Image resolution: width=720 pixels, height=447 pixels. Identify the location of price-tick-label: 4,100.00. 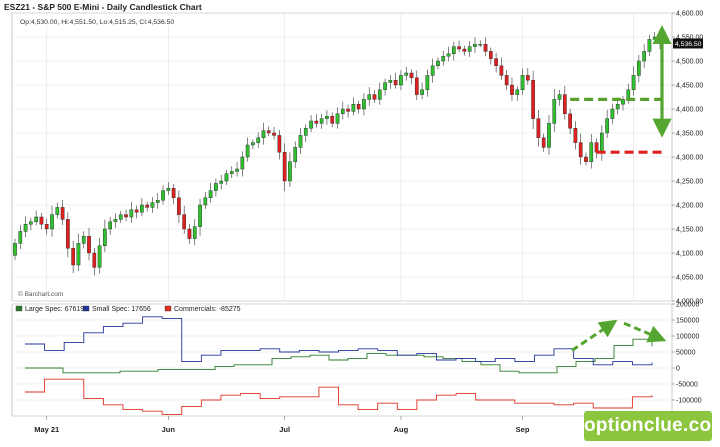
(689, 254).